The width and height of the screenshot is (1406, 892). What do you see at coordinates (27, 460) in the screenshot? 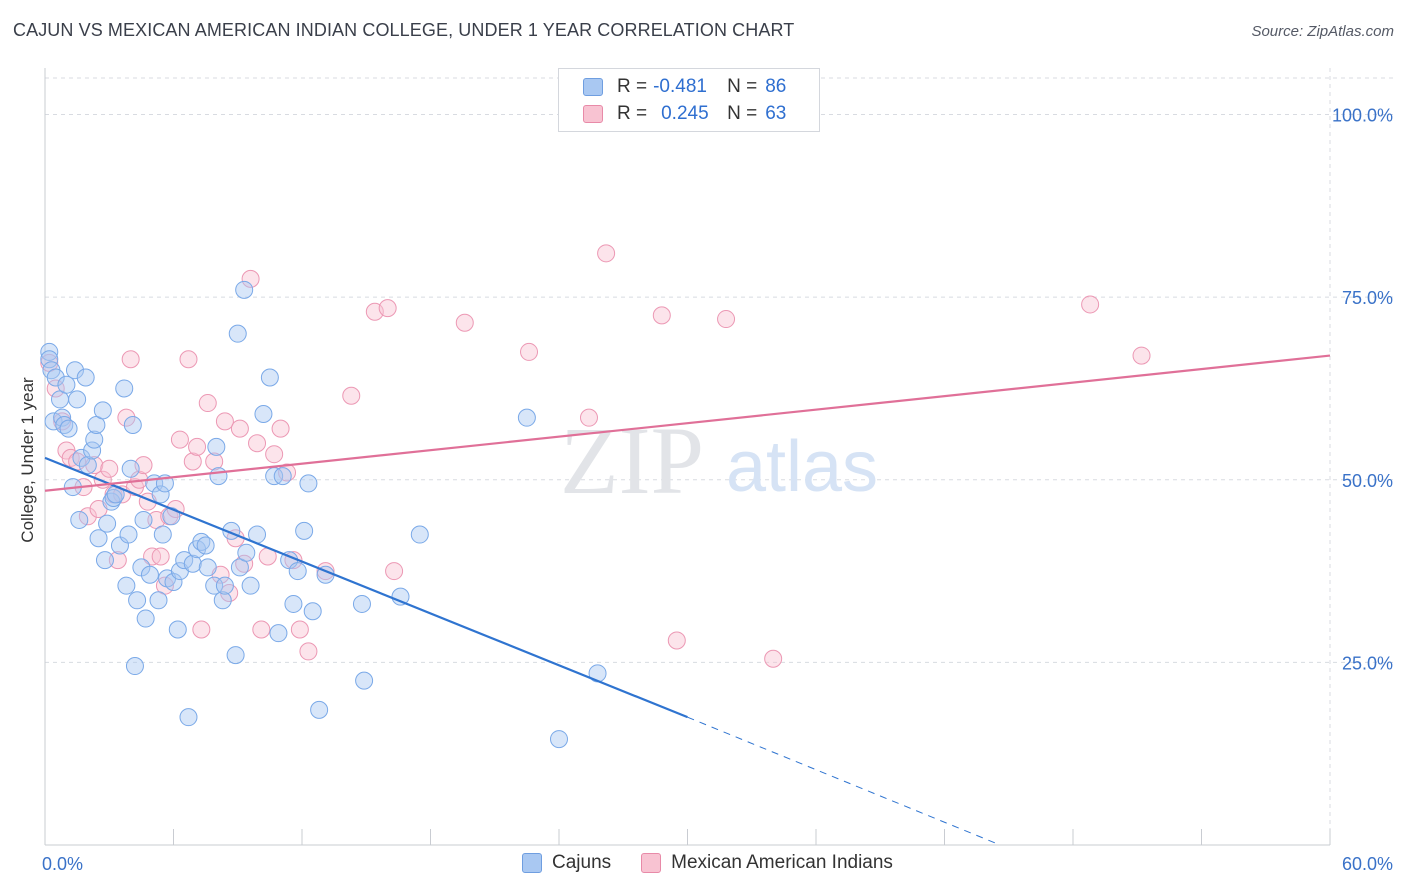
I see `y-axis-label: College, Under 1 year` at bounding box center [27, 460].